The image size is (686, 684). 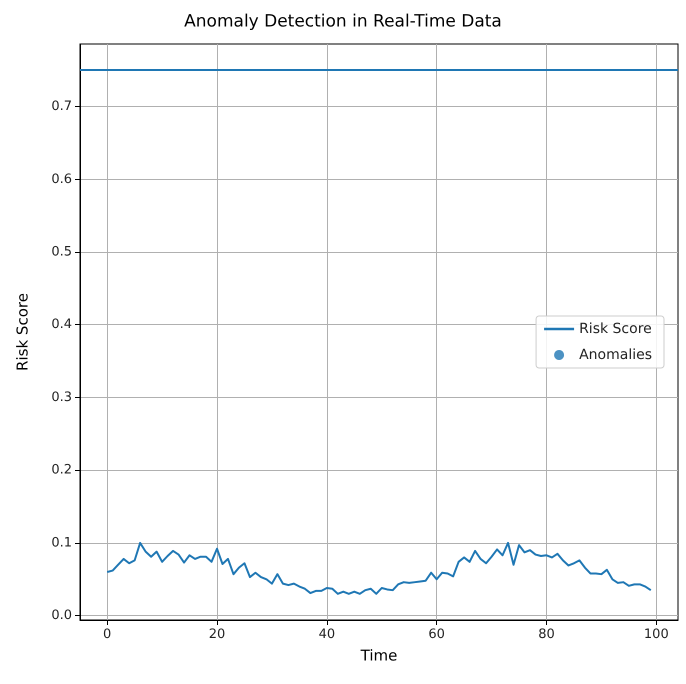 I want to click on x-tick-label: 80, so click(x=546, y=634).